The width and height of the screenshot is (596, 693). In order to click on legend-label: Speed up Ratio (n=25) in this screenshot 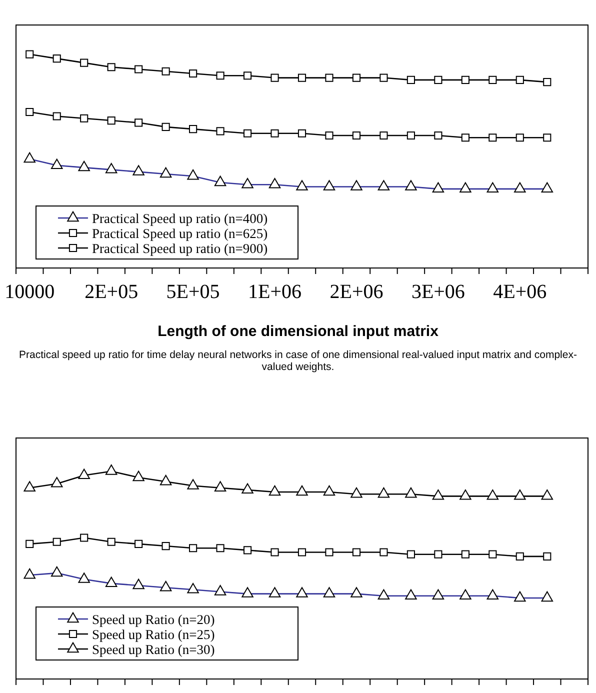, I will do `click(153, 634)`.